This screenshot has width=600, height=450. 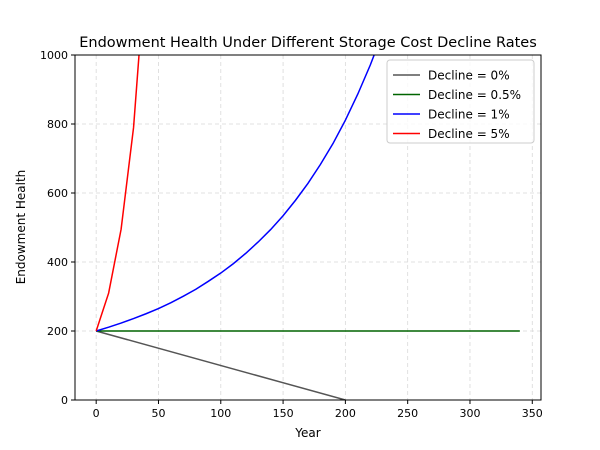 I want to click on y-tick-label: 1000, so click(x=54, y=55).